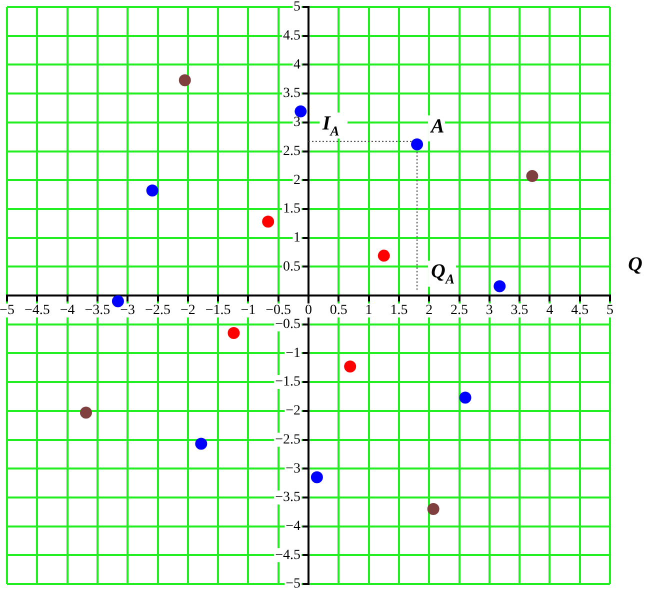 The height and width of the screenshot is (598, 650). Describe the element at coordinates (293, 468) in the screenshot. I see `y-tick-label: −3` at that location.